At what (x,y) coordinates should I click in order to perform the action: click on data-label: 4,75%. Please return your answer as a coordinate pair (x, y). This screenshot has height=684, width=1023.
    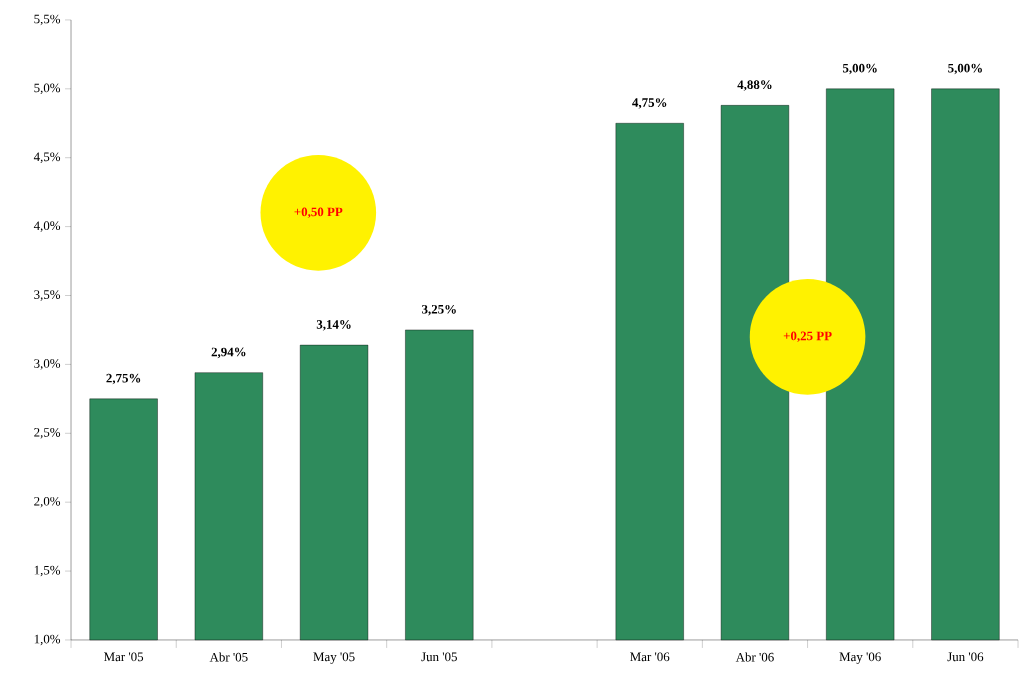
    Looking at the image, I should click on (649, 103).